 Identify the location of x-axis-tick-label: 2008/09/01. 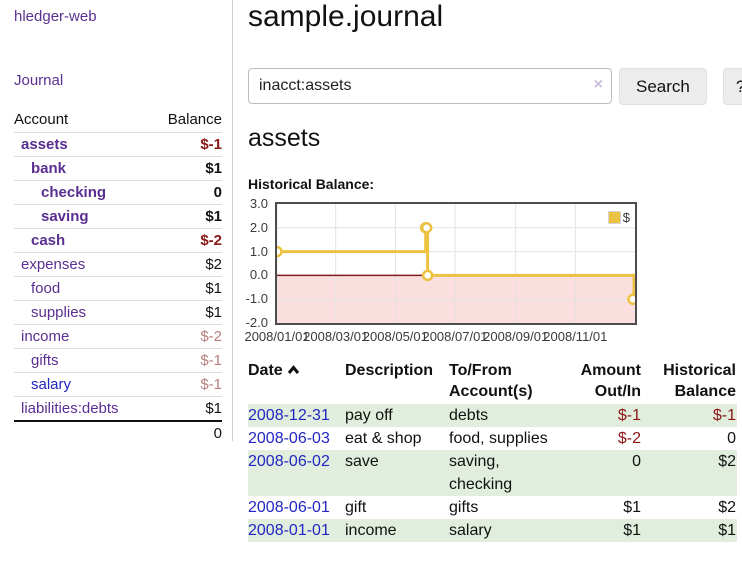
(516, 336).